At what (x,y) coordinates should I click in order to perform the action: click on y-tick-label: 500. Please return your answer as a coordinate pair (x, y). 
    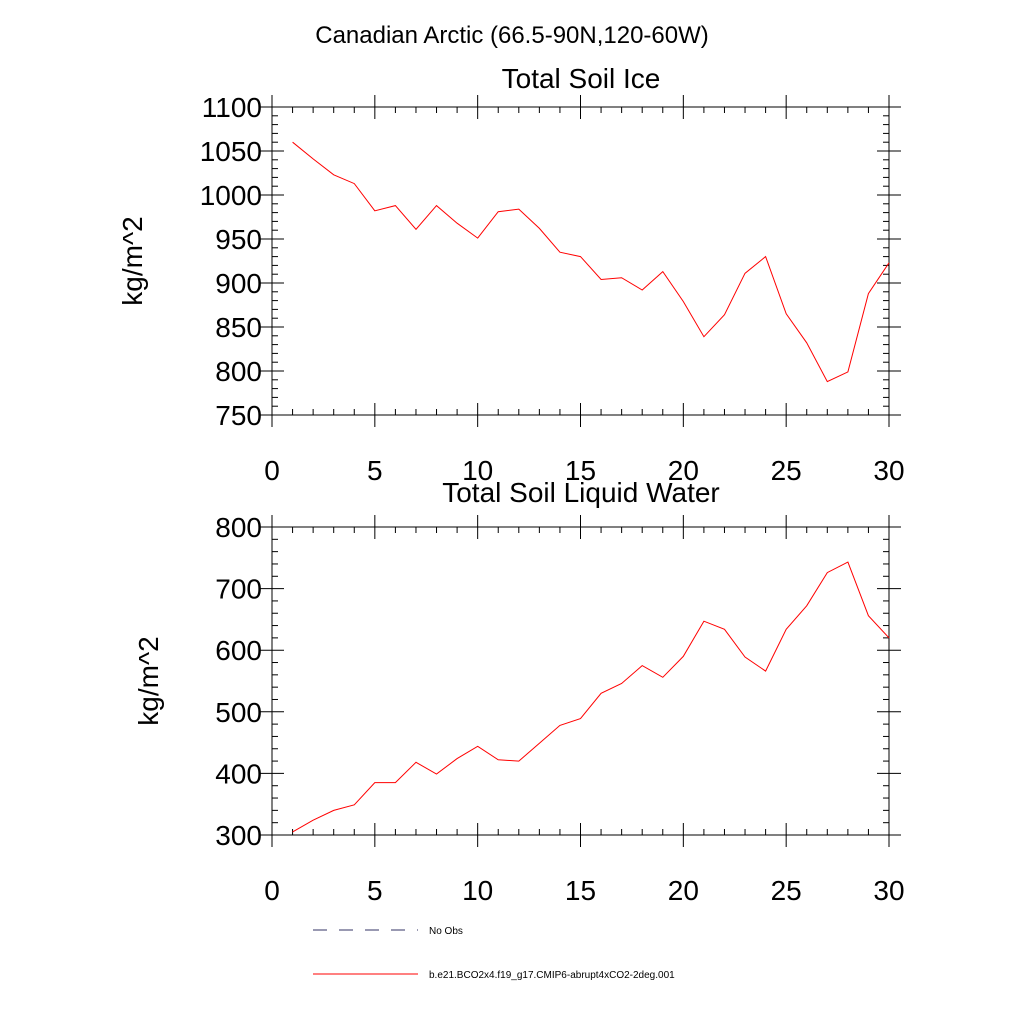
    Looking at the image, I should click on (238, 712).